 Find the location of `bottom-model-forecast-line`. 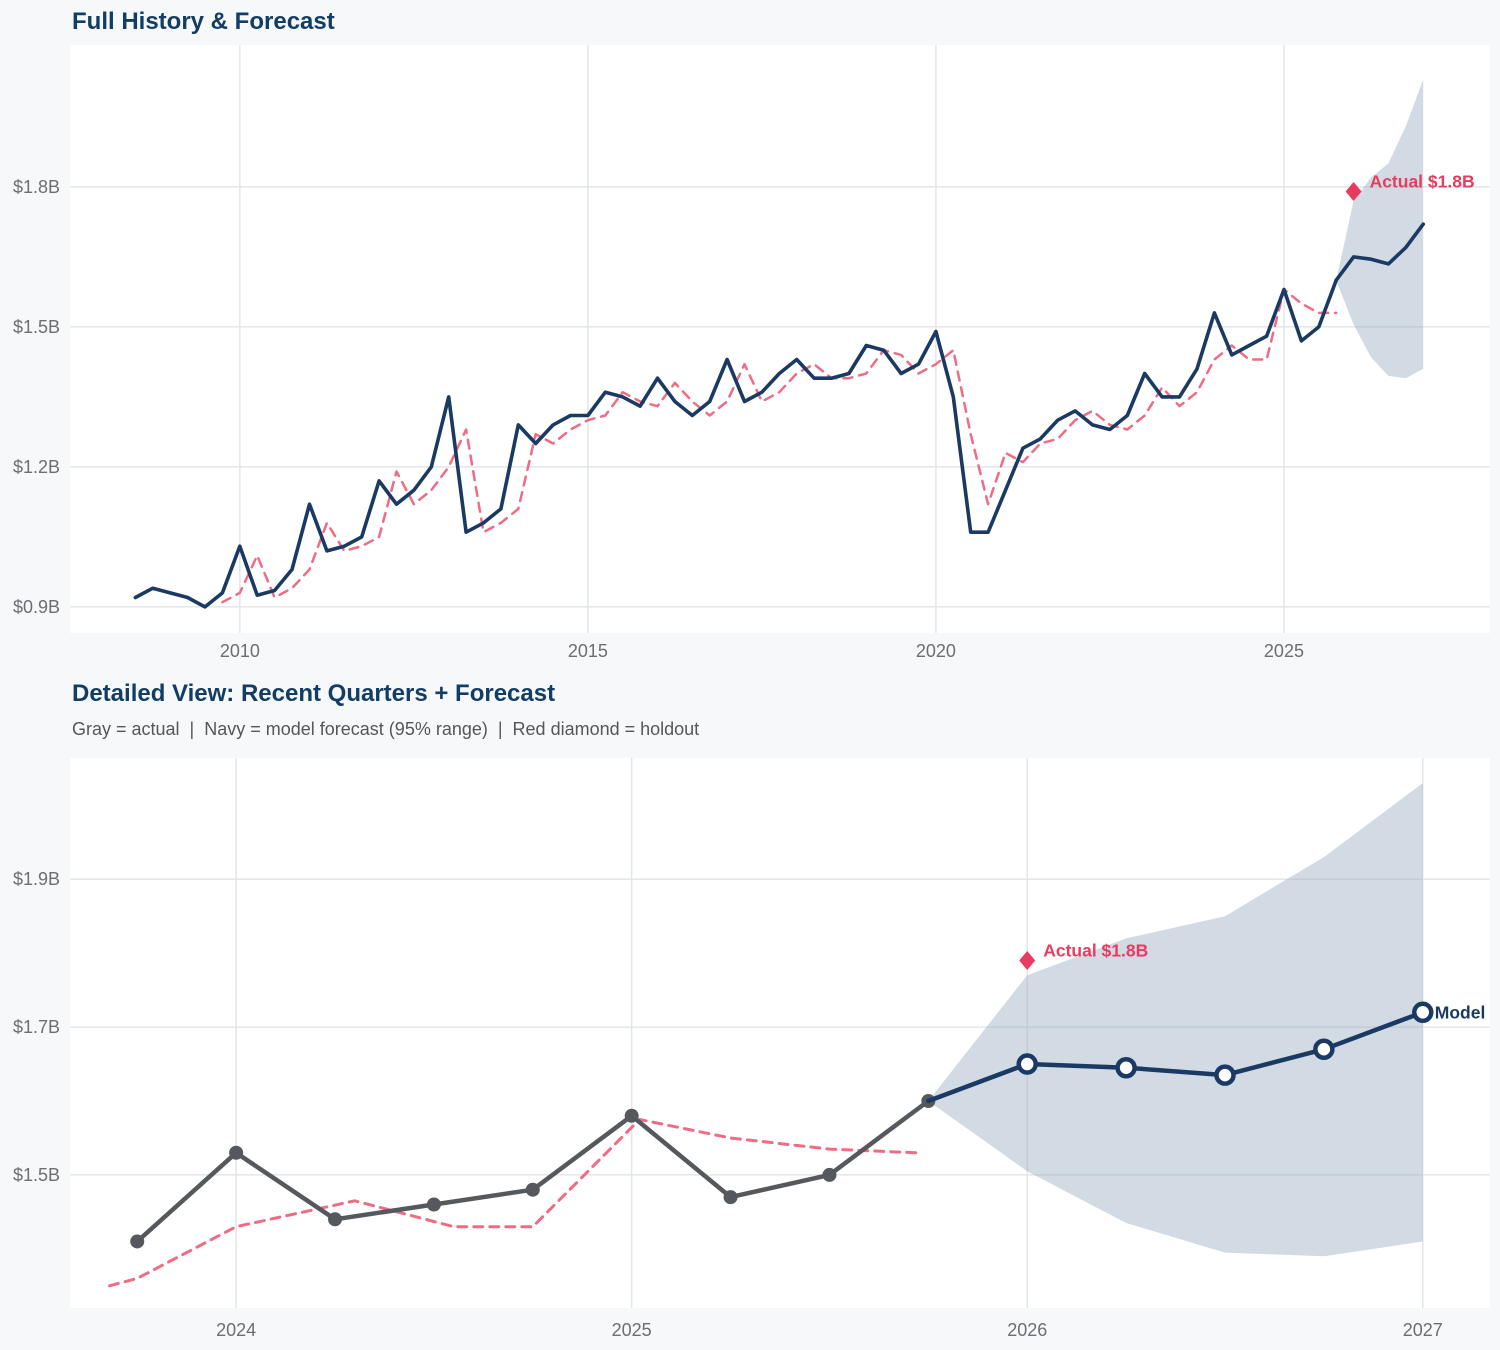

bottom-model-forecast-line is located at coordinates (1176, 1057).